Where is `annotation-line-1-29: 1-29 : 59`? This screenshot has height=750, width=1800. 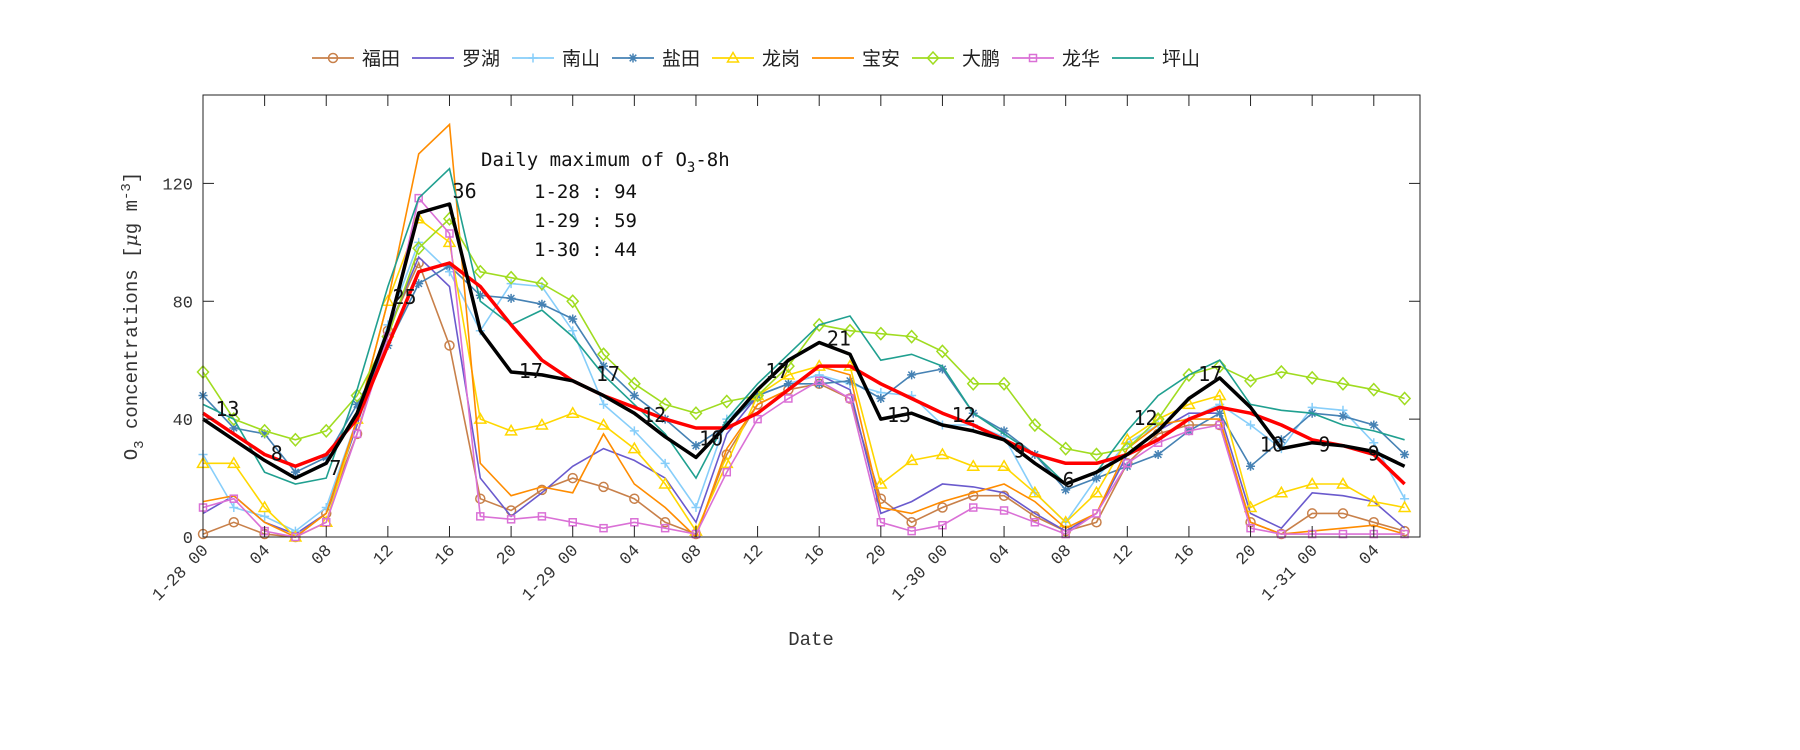
annotation-line-1-29: 1-29 : 59 is located at coordinates (585, 221).